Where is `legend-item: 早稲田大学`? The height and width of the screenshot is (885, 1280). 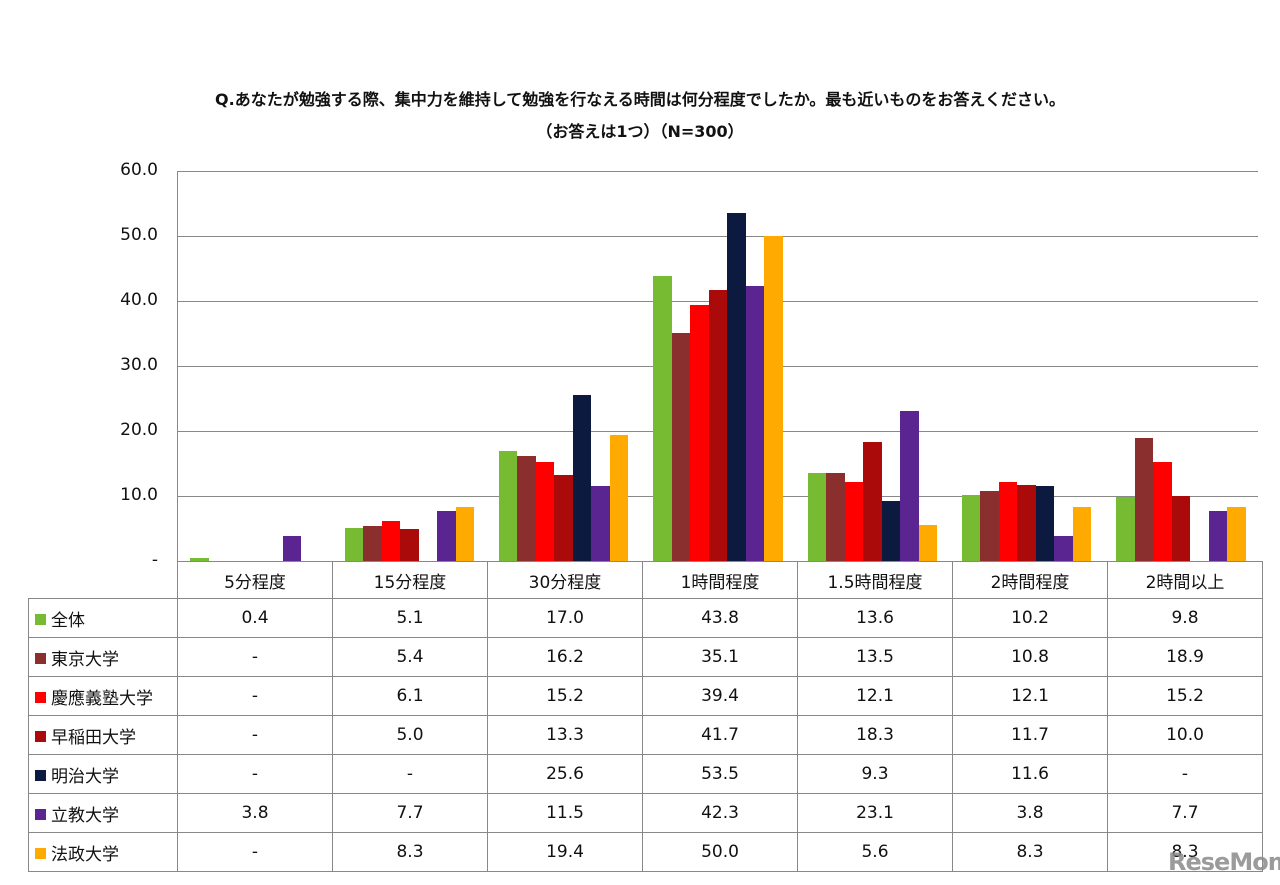 legend-item: 早稲田大学 is located at coordinates (103, 735).